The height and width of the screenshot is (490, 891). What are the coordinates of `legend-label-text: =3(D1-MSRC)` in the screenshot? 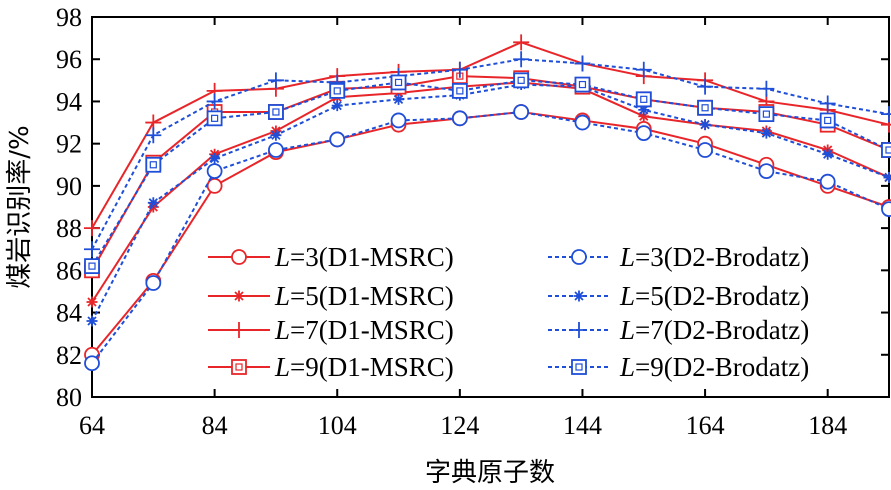 It's located at (372, 257).